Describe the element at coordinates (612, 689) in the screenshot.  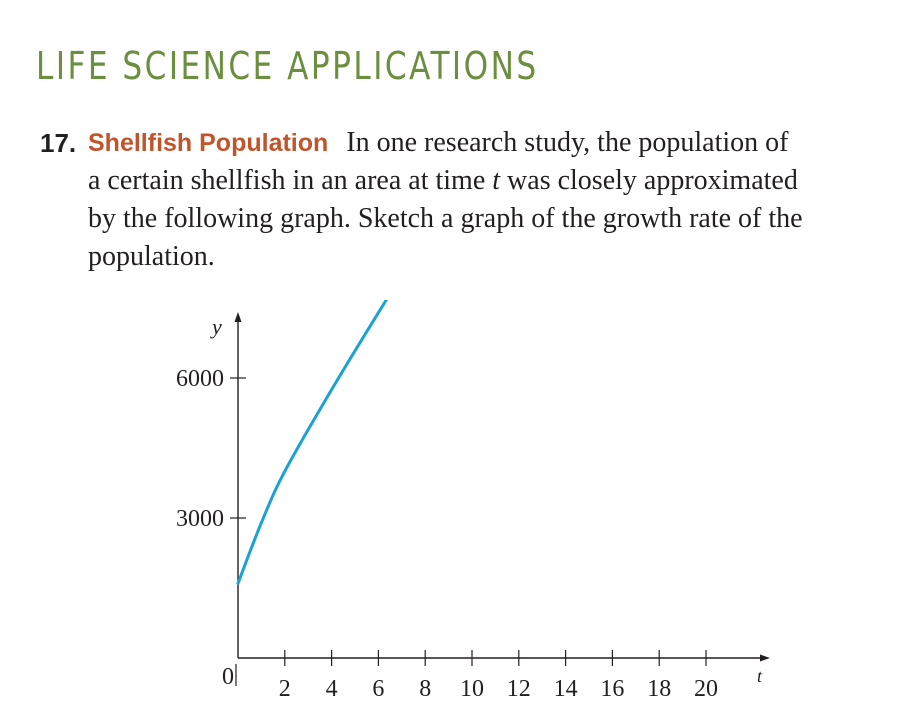
I see `x-tick-label: 16` at that location.